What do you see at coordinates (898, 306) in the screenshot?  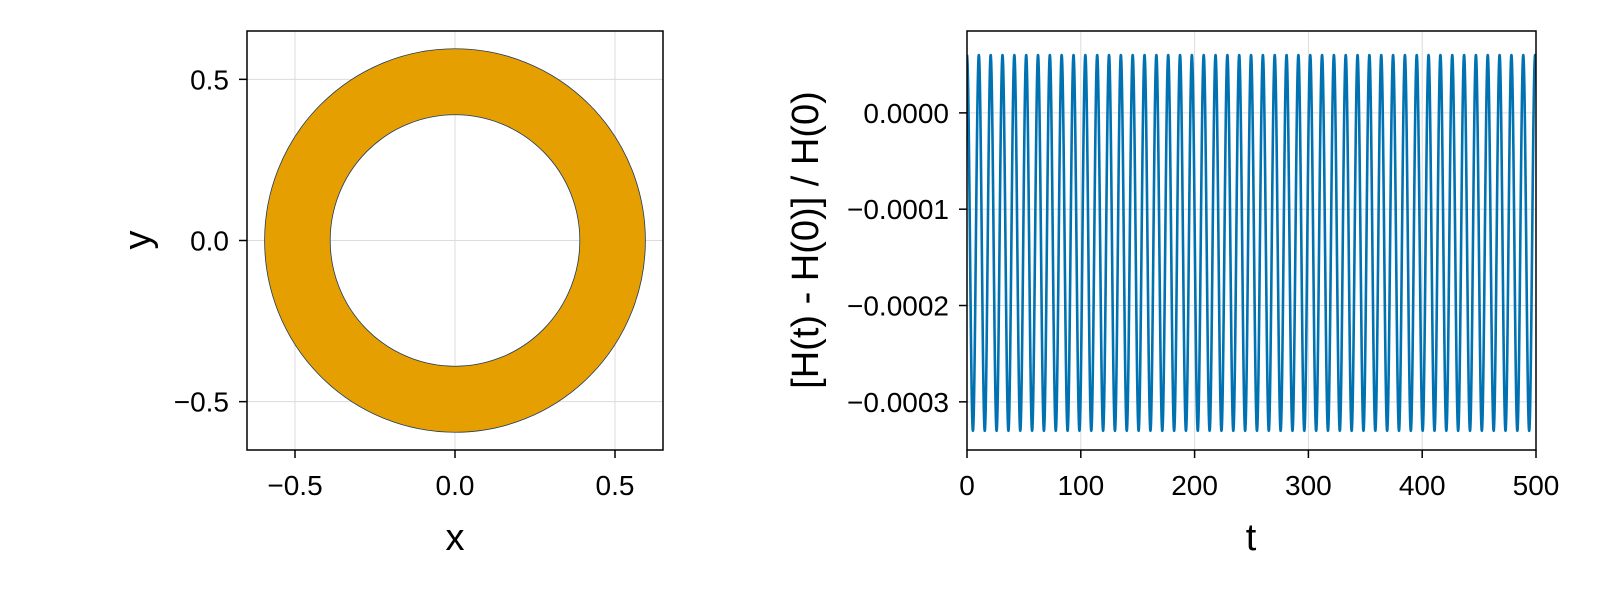 I see `y-tick-label: −0.0002` at bounding box center [898, 306].